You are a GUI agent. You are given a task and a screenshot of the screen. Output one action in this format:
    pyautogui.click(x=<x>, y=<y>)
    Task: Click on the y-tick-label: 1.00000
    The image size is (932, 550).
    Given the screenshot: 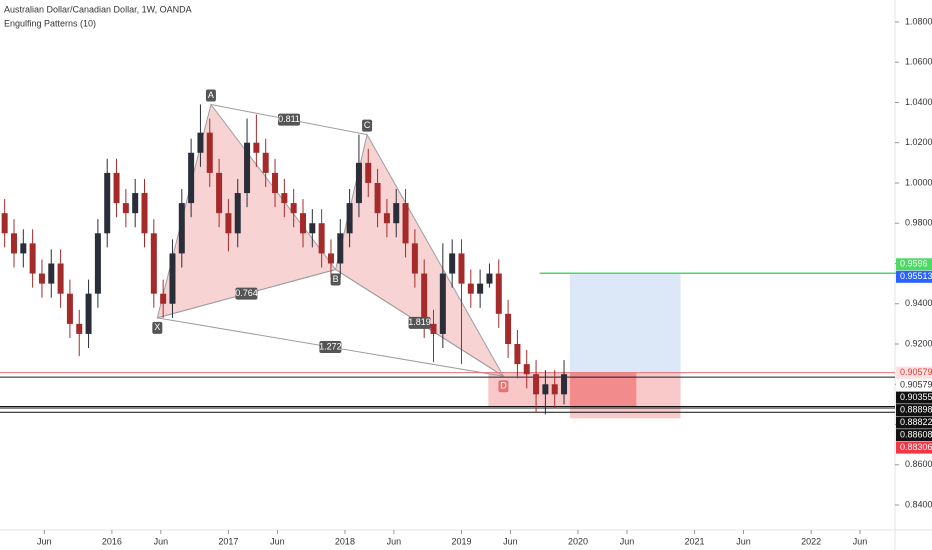 What is the action you would take?
    pyautogui.click(x=918, y=182)
    